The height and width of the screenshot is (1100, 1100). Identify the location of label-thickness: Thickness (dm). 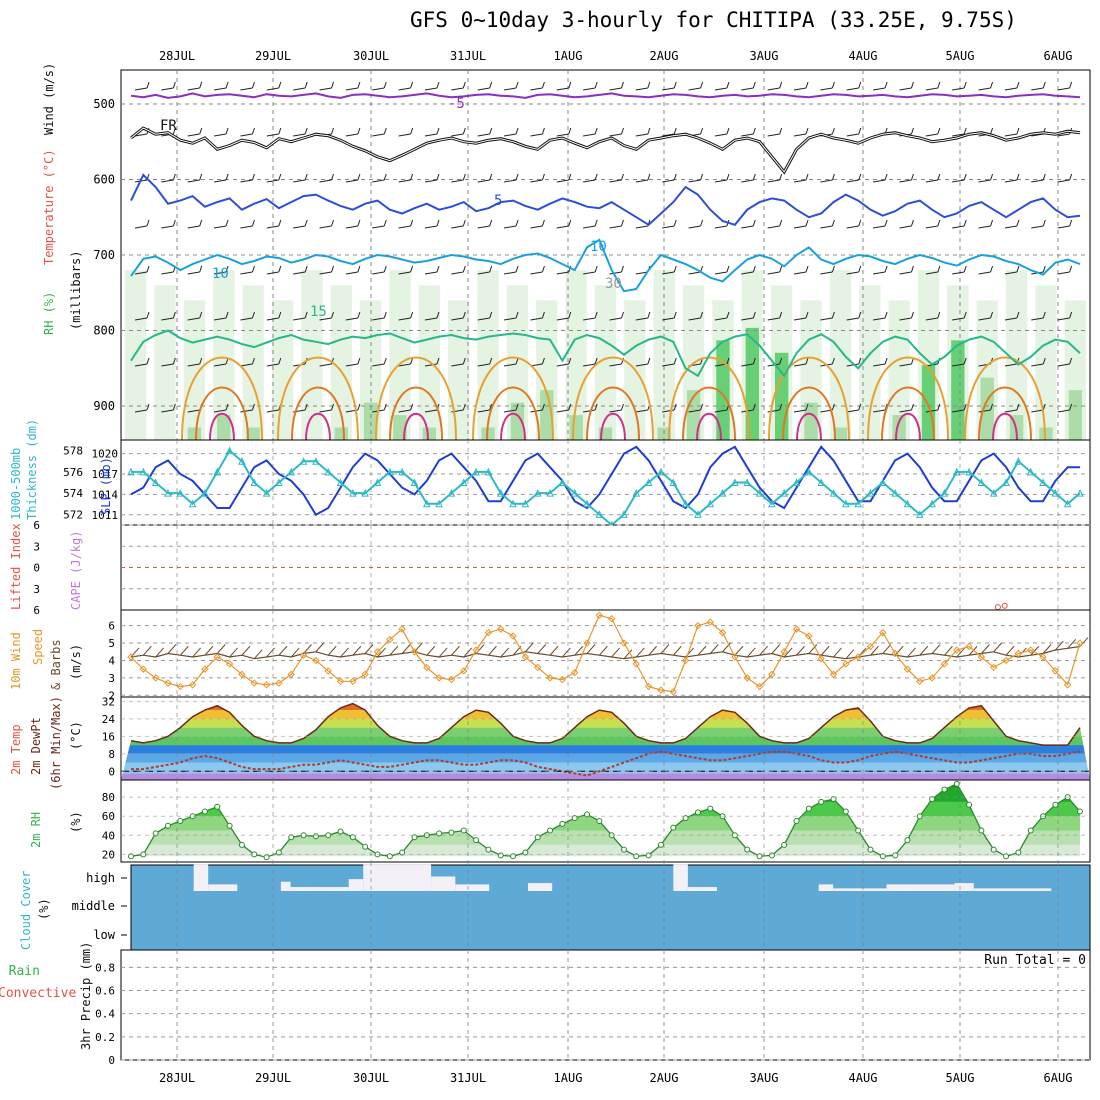
(32, 469).